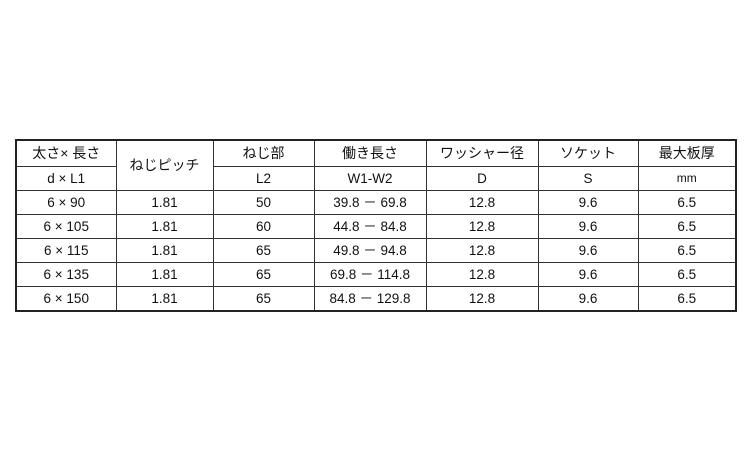 The height and width of the screenshot is (450, 750). What do you see at coordinates (370, 202) in the screenshot?
I see `table-cell: 39.8 － 69.8` at bounding box center [370, 202].